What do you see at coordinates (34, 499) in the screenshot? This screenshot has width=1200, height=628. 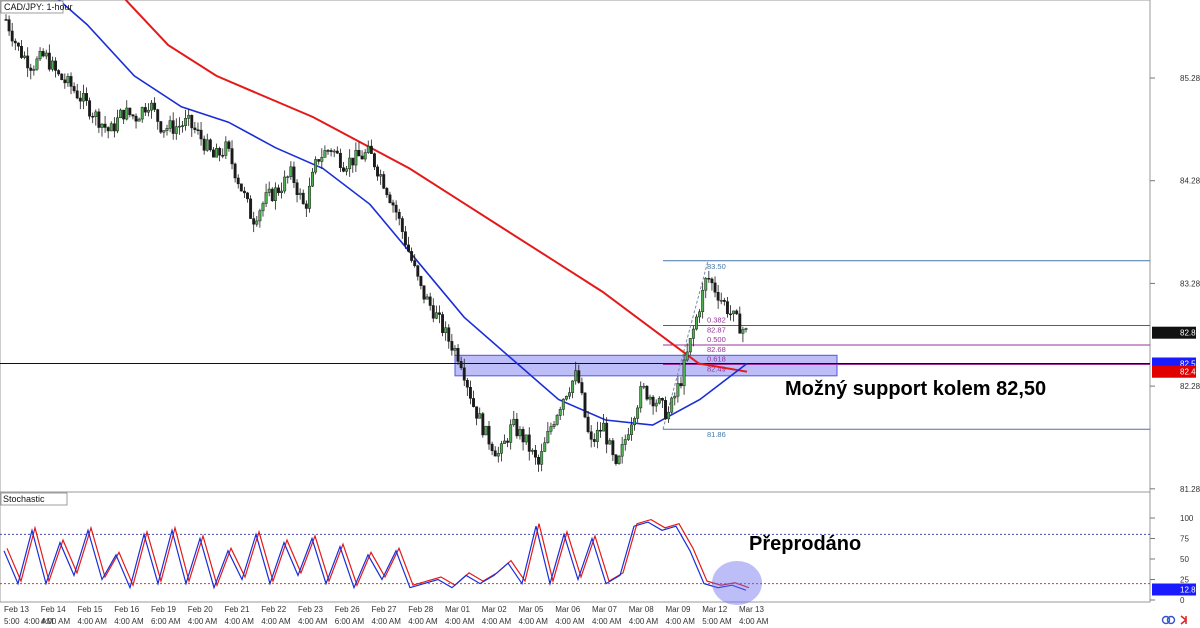 I see `indicator-label-box` at bounding box center [34, 499].